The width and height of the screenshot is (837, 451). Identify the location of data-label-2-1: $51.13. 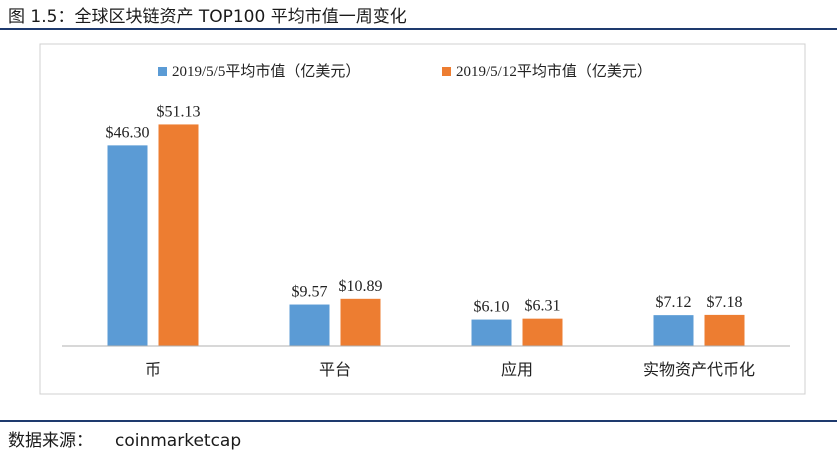
(179, 111).